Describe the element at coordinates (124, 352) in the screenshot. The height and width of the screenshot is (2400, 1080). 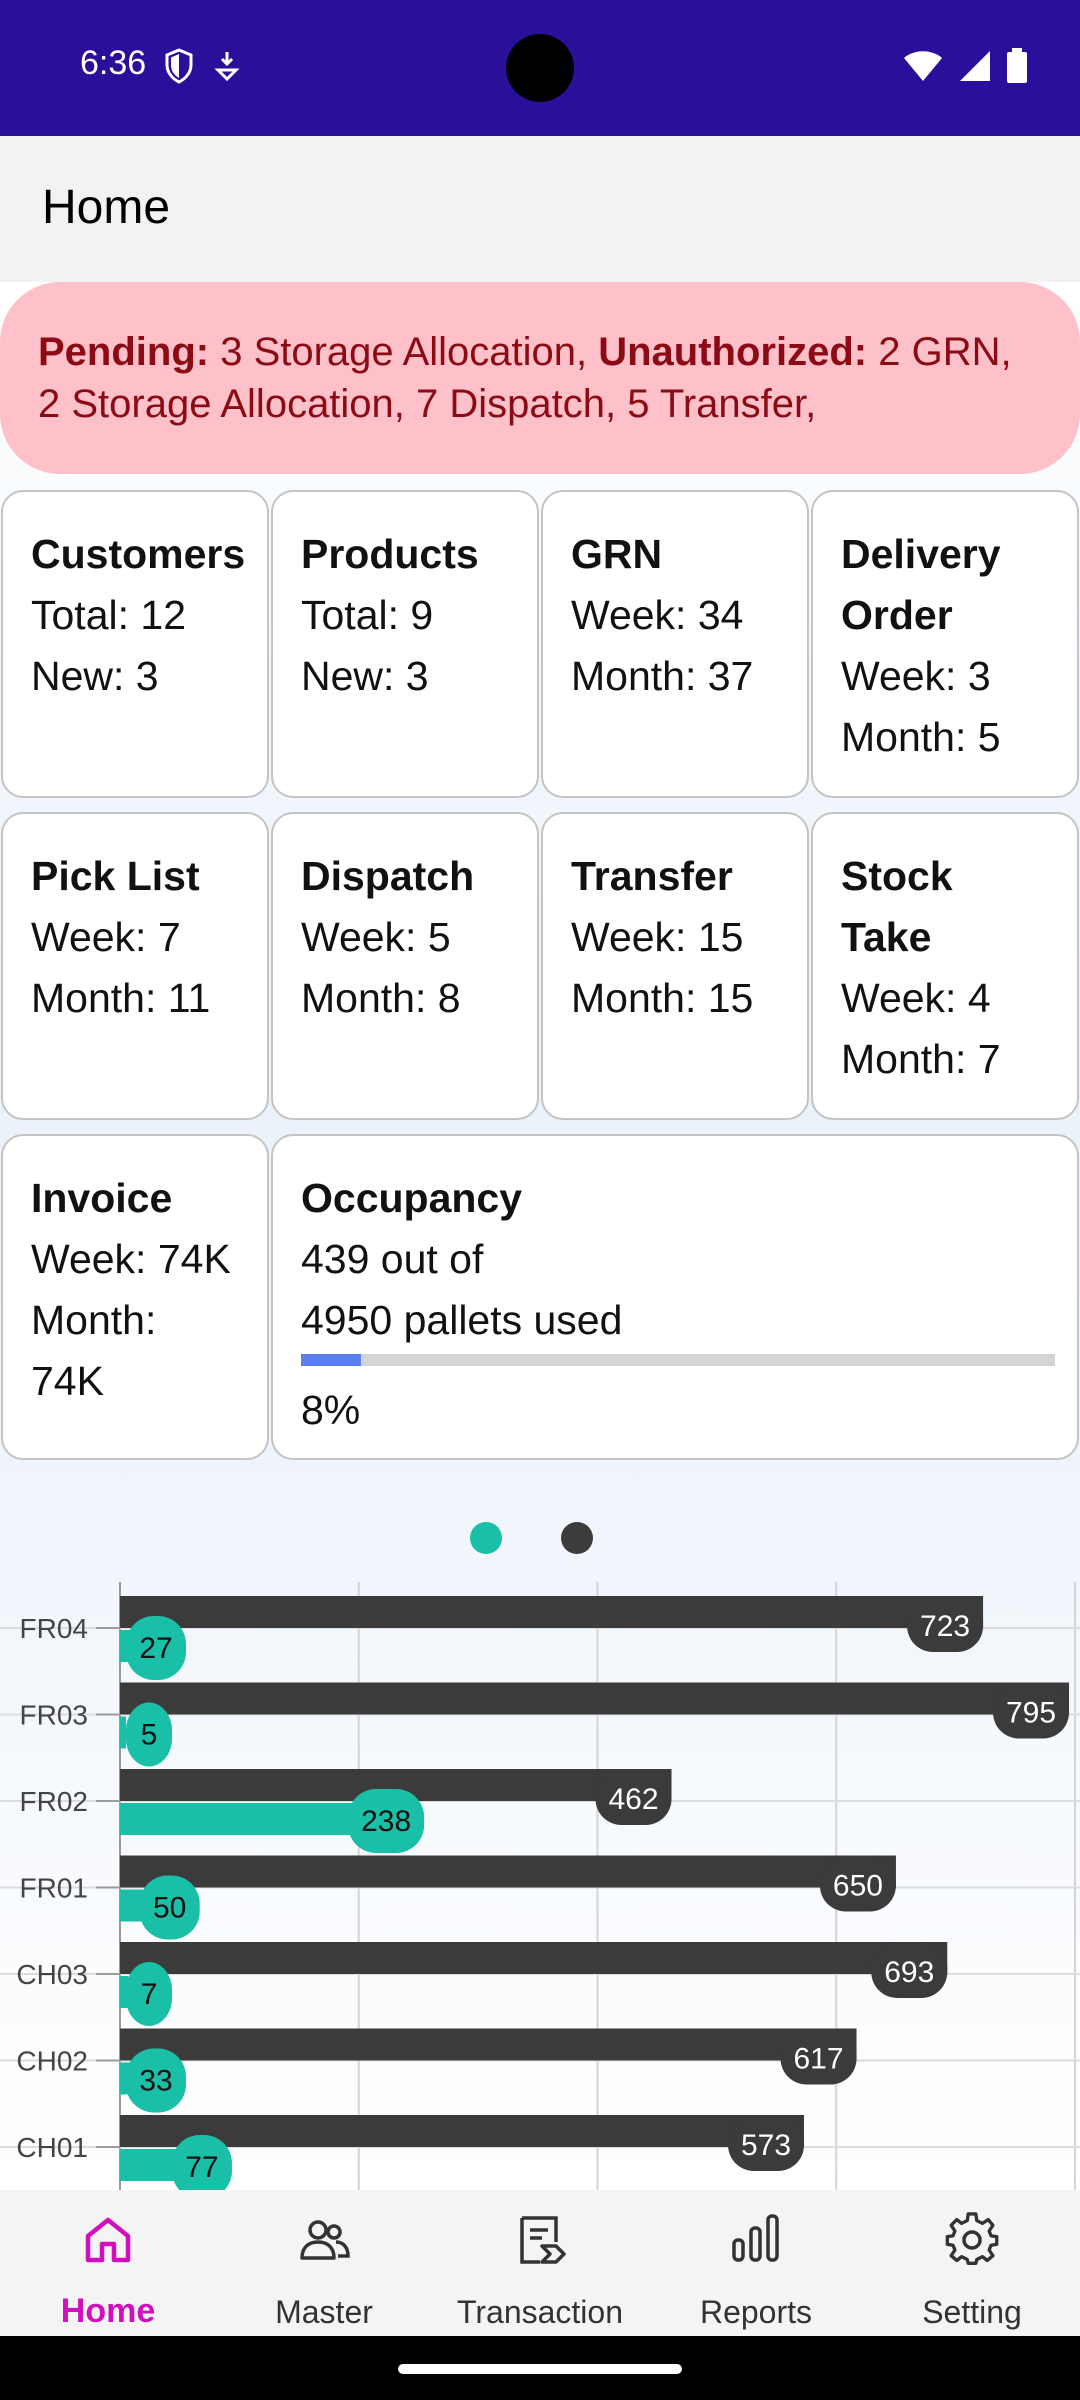
I see `pending-label: Pending:` at that location.